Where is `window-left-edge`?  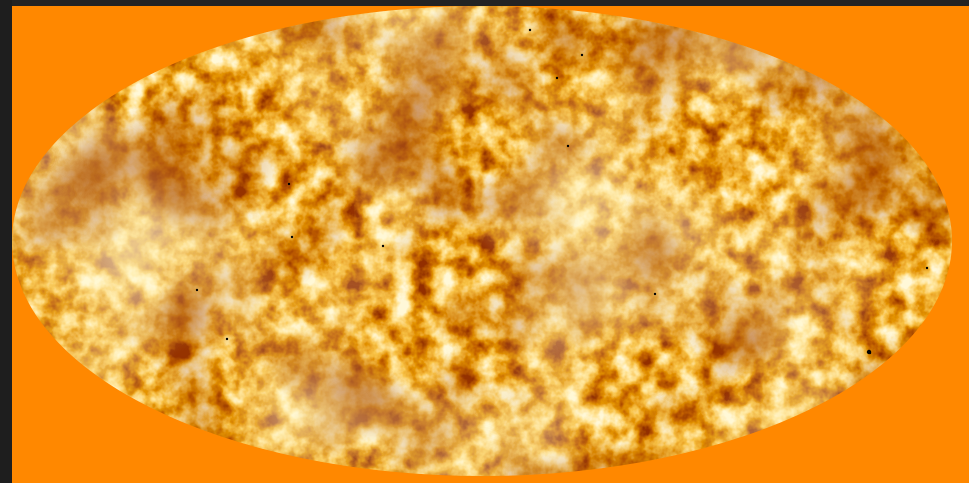
window-left-edge is located at coordinates (6, 241).